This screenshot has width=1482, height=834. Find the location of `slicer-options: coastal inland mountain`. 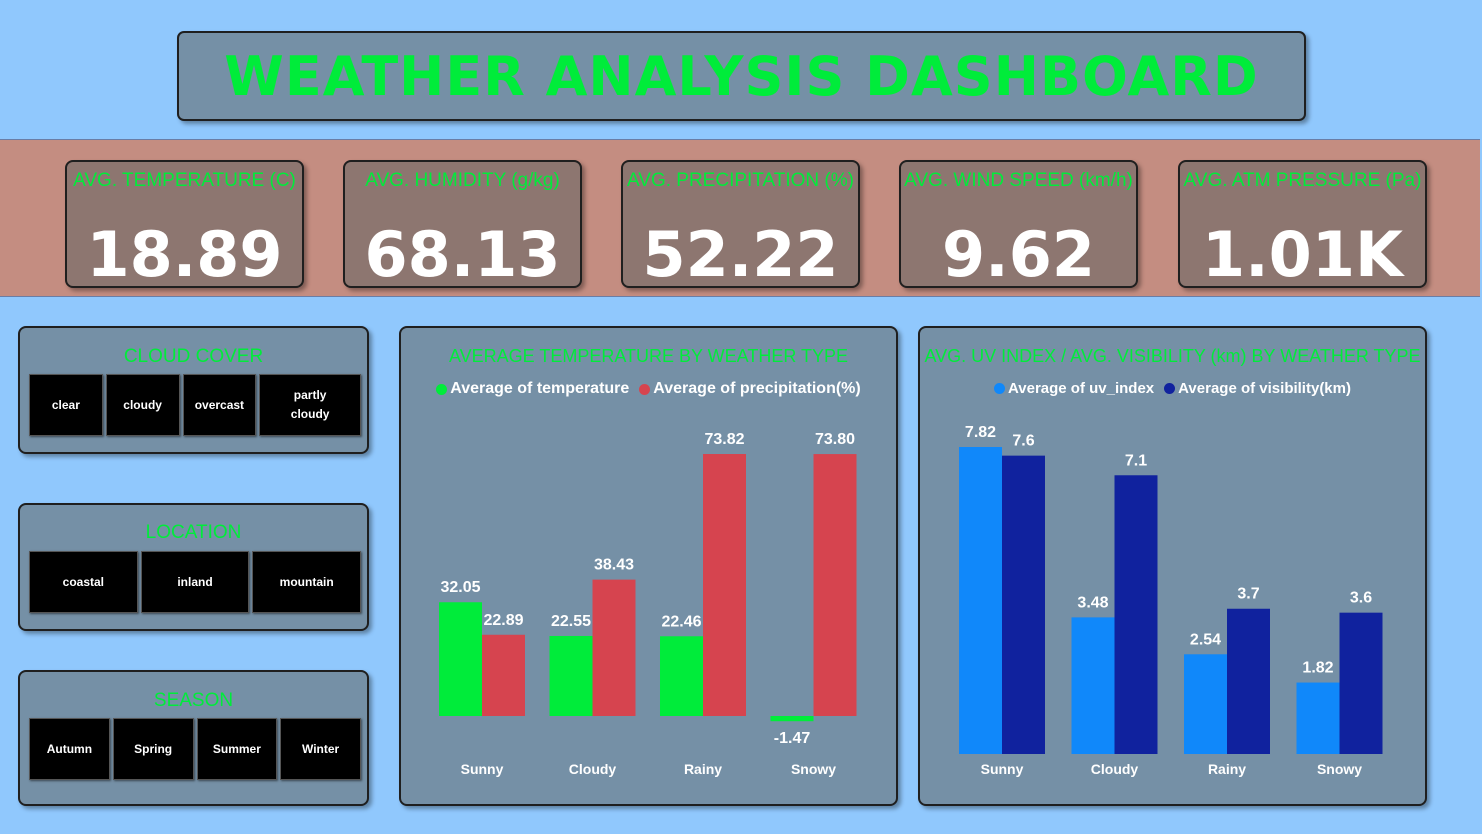

slicer-options: coastal inland mountain is located at coordinates (195, 582).